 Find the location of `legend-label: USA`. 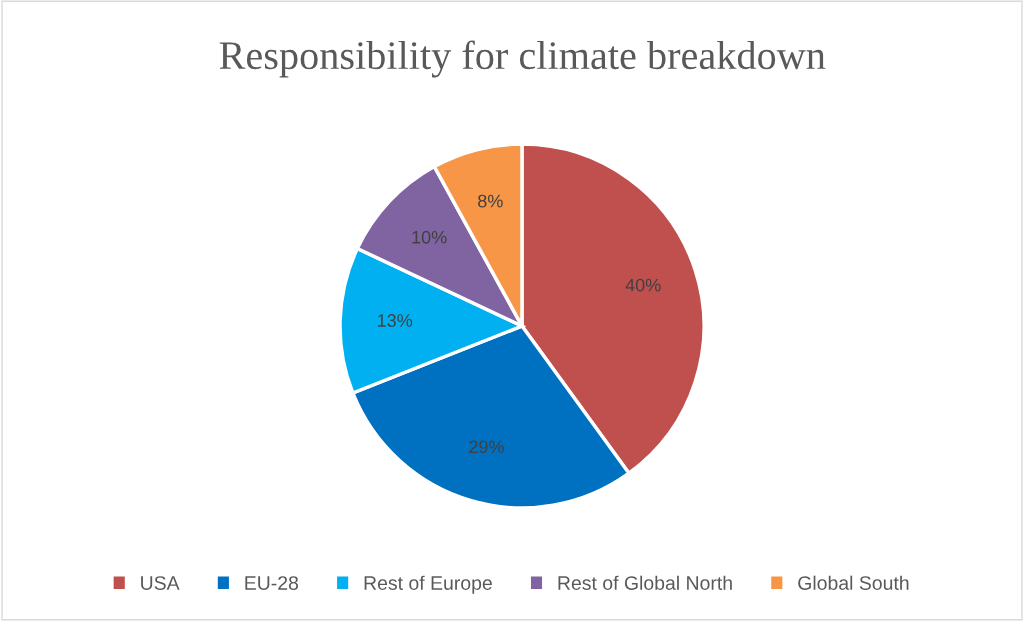

legend-label: USA is located at coordinates (160, 583).